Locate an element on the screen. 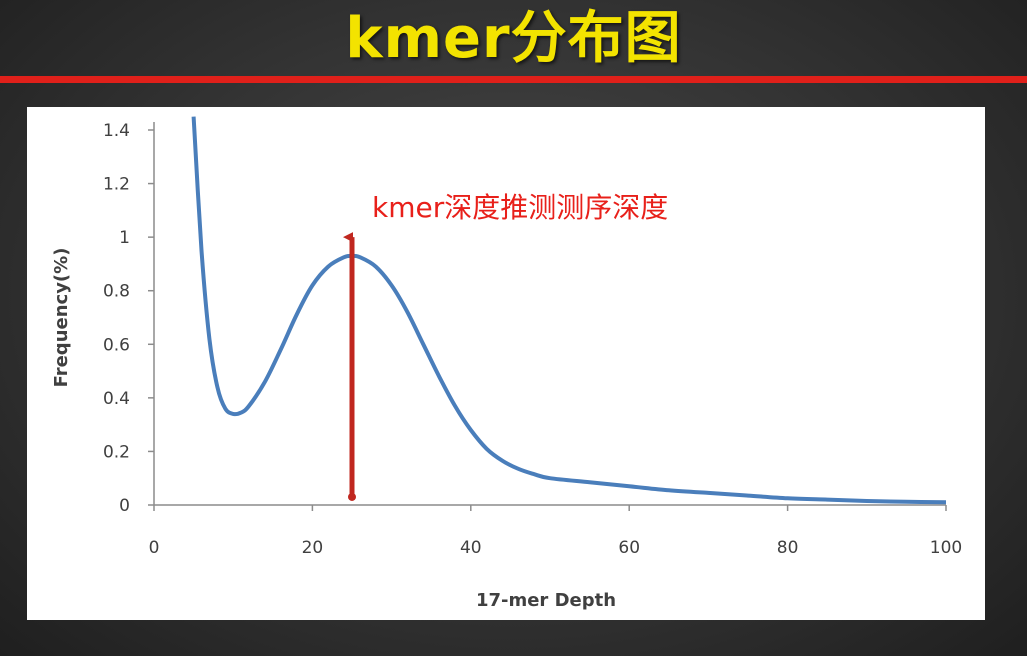 The height and width of the screenshot is (656, 1027). x-tick-label: 0 is located at coordinates (154, 548).